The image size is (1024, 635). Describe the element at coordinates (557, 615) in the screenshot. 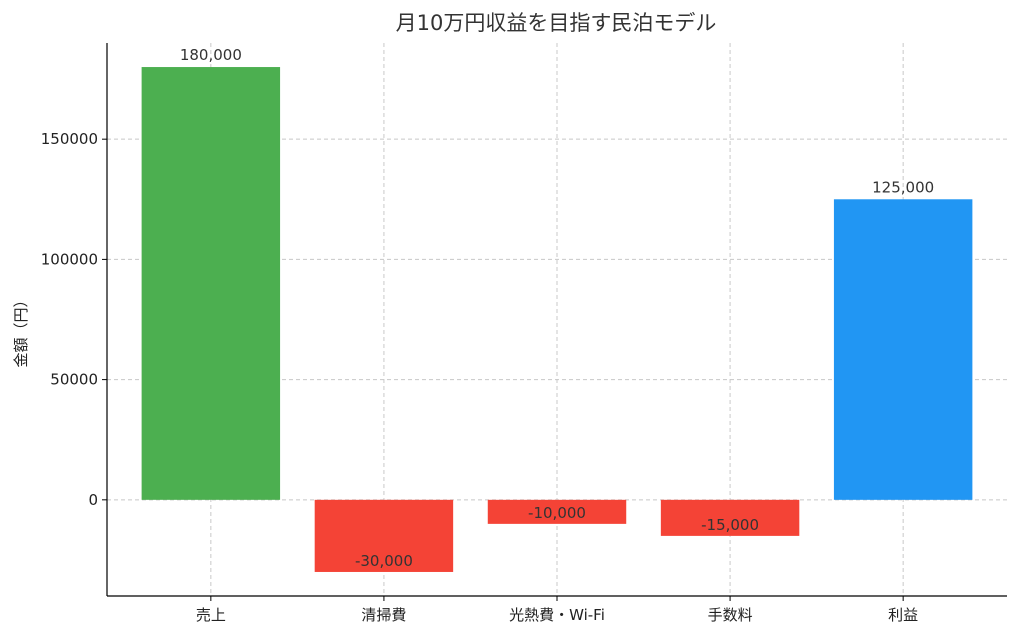

I see `x-tick-label: 光熱費・Wi-Fi` at that location.